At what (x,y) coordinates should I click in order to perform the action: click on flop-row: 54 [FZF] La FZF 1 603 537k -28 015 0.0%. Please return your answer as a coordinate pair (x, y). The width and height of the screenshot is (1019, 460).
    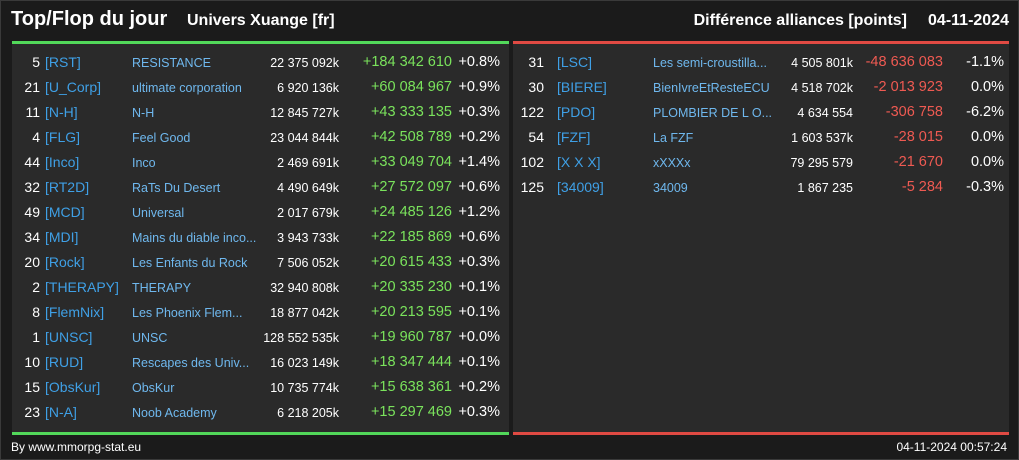
    Looking at the image, I should click on (761, 137).